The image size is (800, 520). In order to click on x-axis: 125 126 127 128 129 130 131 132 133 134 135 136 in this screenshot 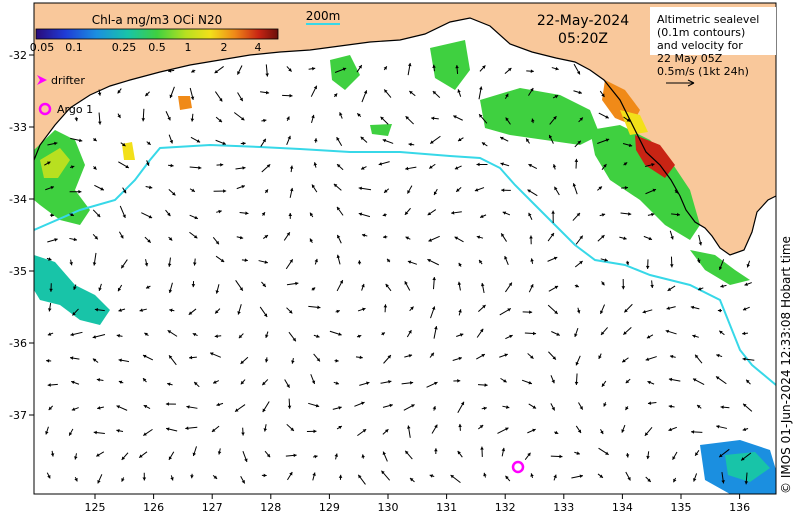, I will do `click(417, 504)`.